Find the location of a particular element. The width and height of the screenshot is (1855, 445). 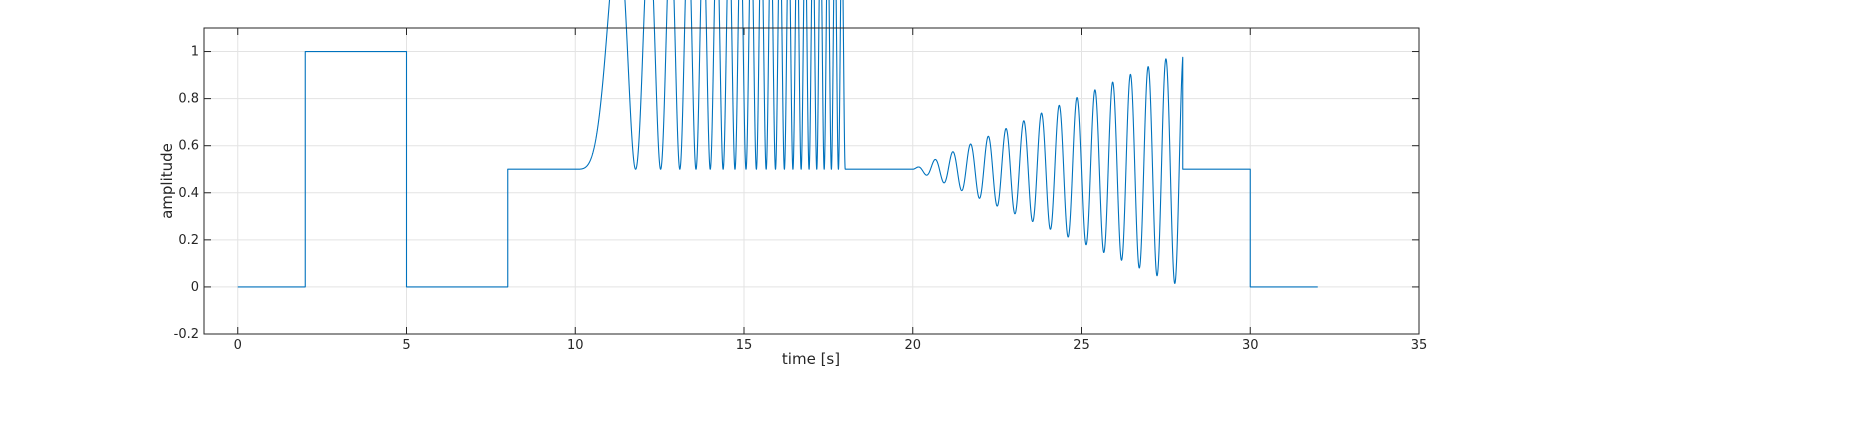

x-tick-label: 25 is located at coordinates (1081, 345).